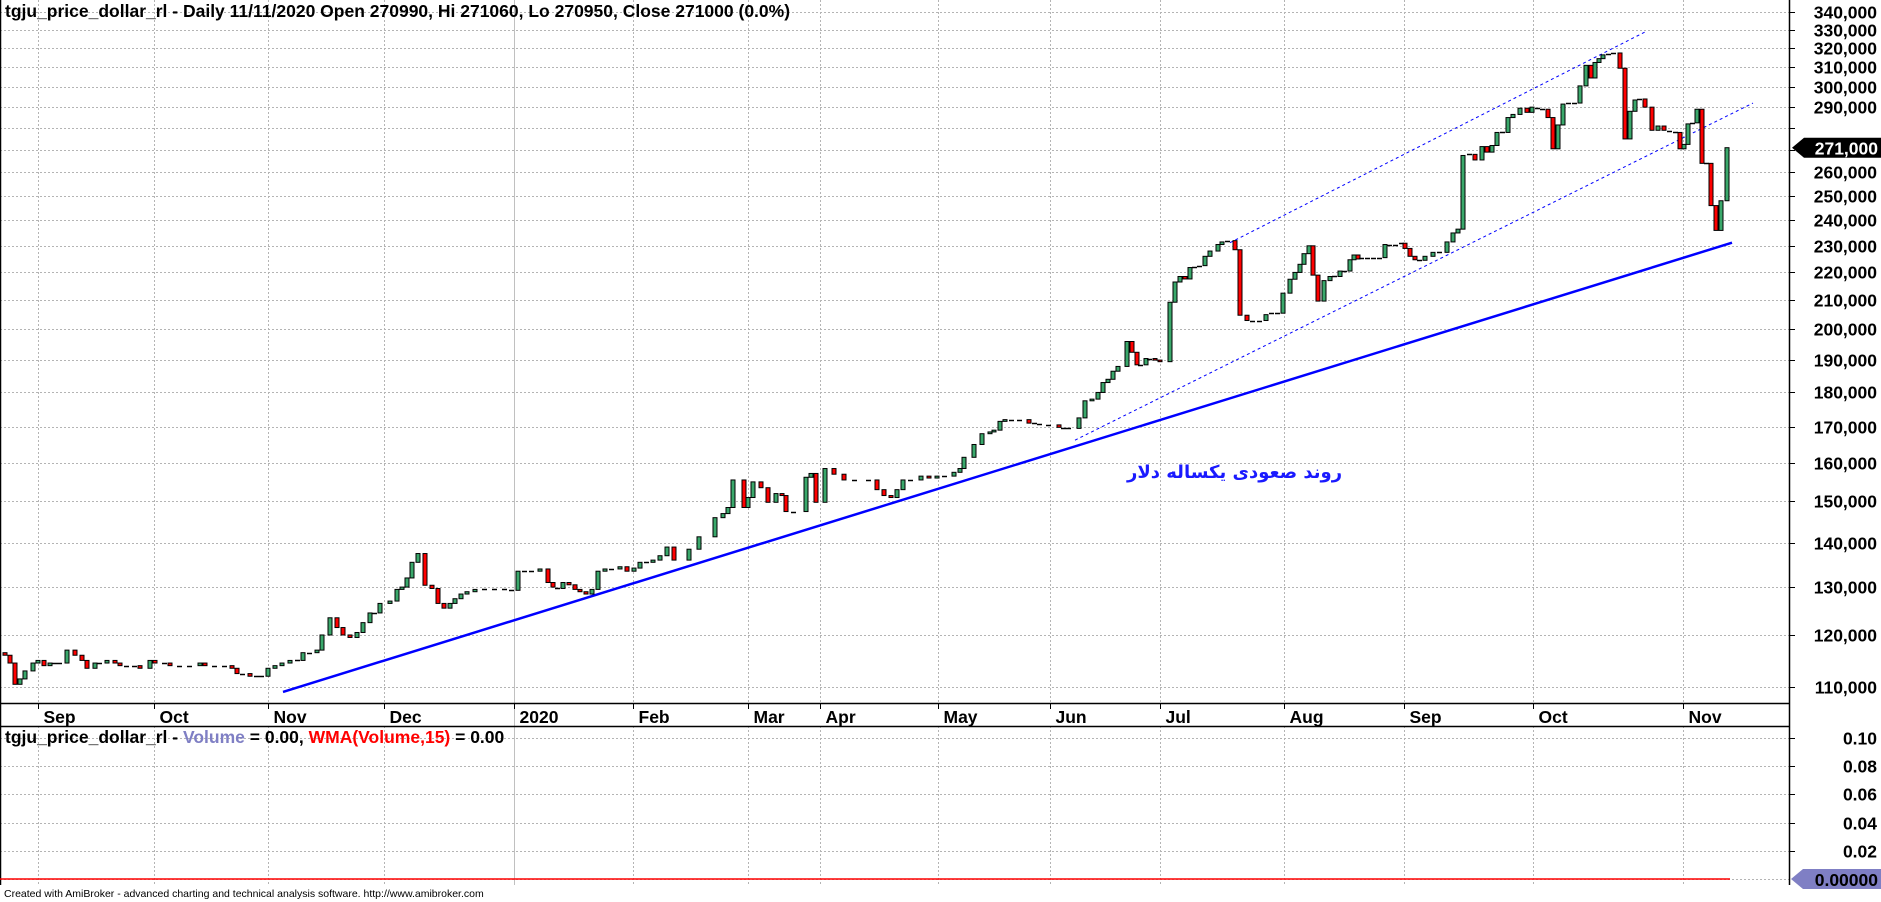  Describe the element at coordinates (1846, 502) in the screenshot. I see `price-tick-label: 150,000` at that location.